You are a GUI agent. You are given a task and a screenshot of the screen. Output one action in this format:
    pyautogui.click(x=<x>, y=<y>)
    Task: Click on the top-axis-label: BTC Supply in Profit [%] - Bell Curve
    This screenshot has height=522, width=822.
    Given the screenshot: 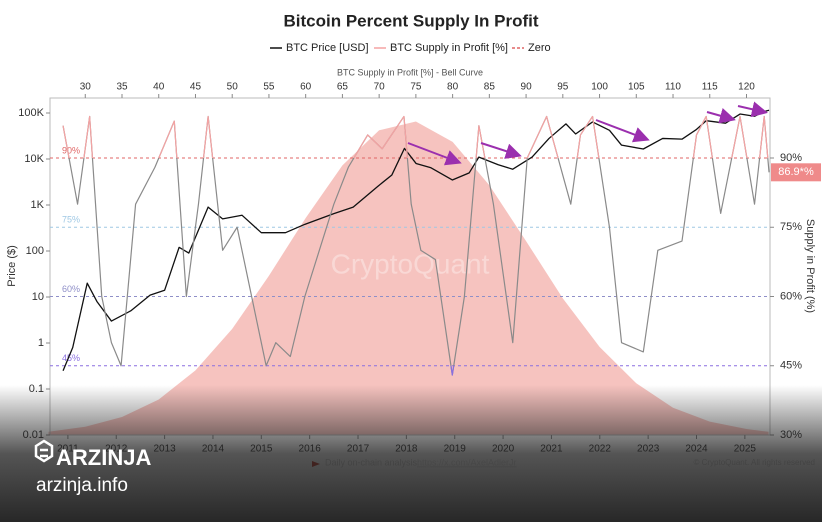 What is the action you would take?
    pyautogui.click(x=410, y=72)
    